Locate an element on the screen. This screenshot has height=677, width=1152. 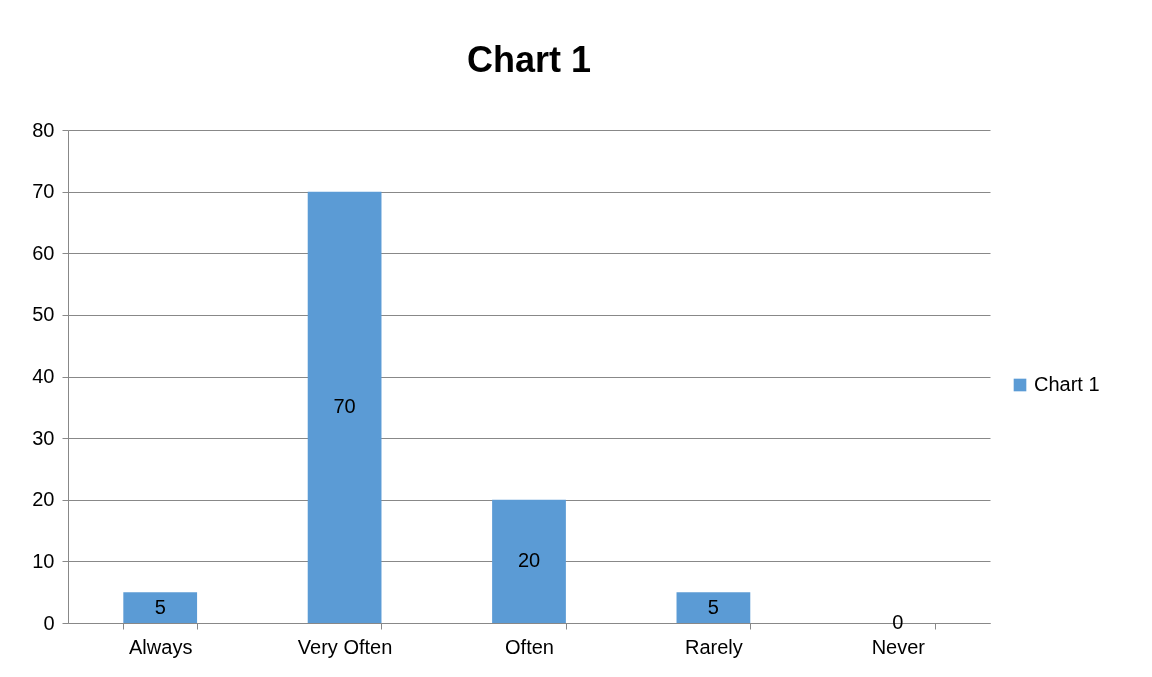
y-tick-label: 30 is located at coordinates (43, 437).